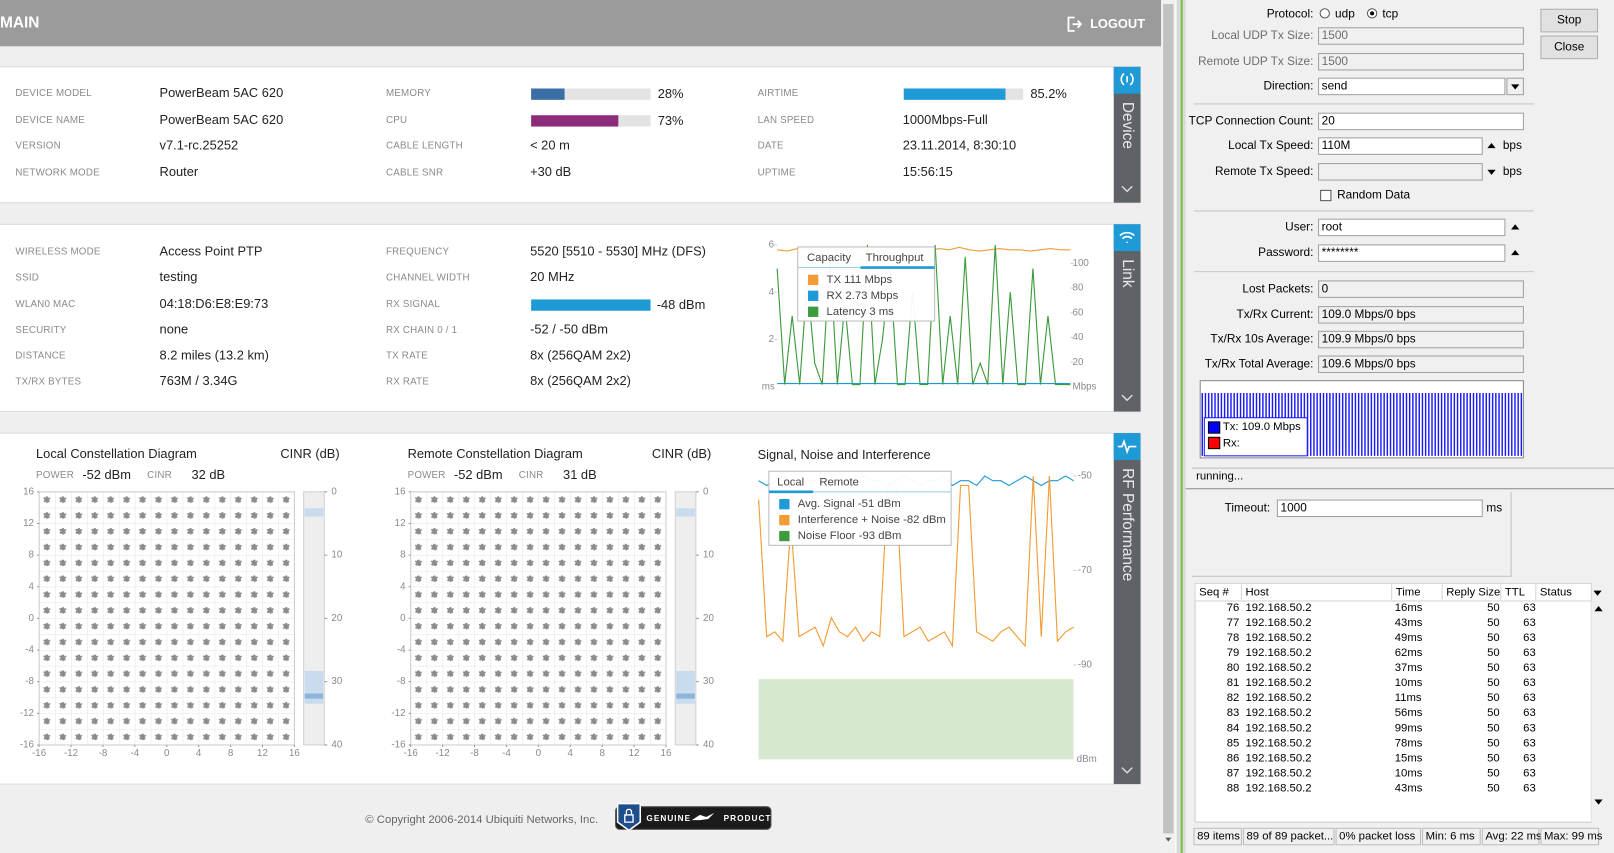 The image size is (1614, 853). I want to click on column-header: Reply Size, so click(1473, 593).